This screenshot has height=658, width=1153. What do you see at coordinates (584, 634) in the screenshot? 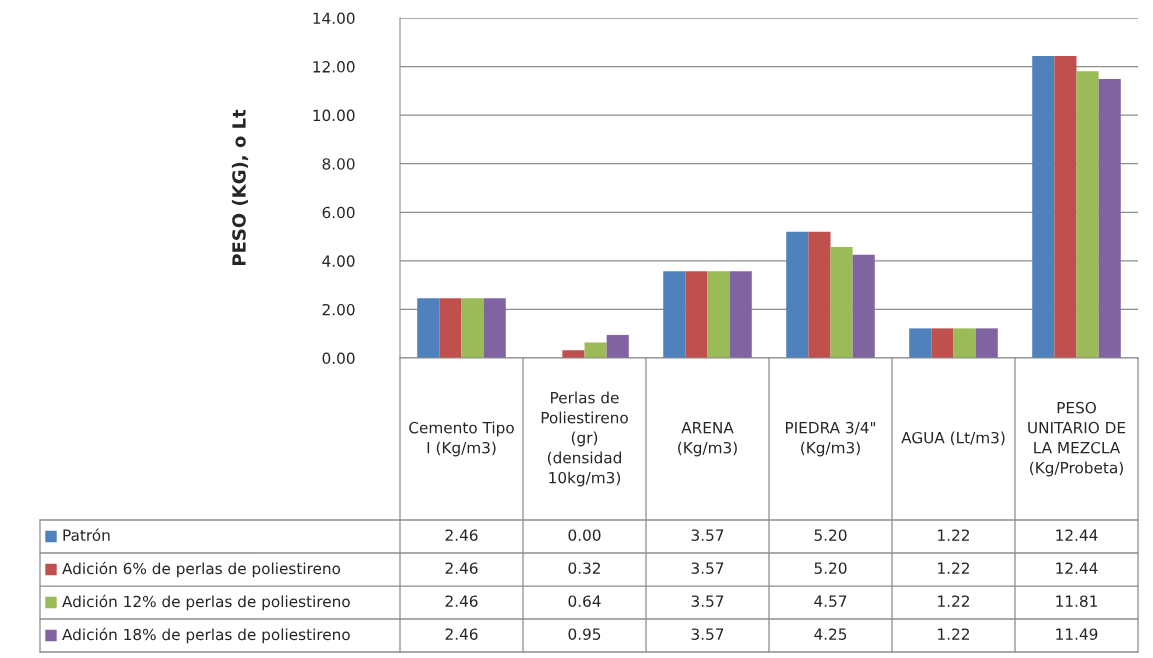
I see `data-label: 0.95` at bounding box center [584, 634].